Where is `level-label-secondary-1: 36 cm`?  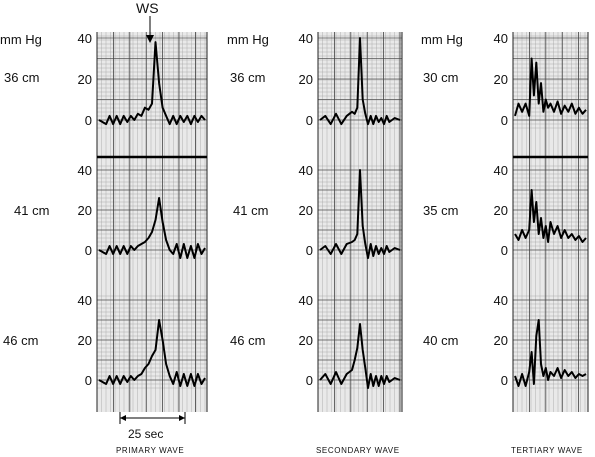
level-label-secondary-1: 36 cm is located at coordinates (248, 77).